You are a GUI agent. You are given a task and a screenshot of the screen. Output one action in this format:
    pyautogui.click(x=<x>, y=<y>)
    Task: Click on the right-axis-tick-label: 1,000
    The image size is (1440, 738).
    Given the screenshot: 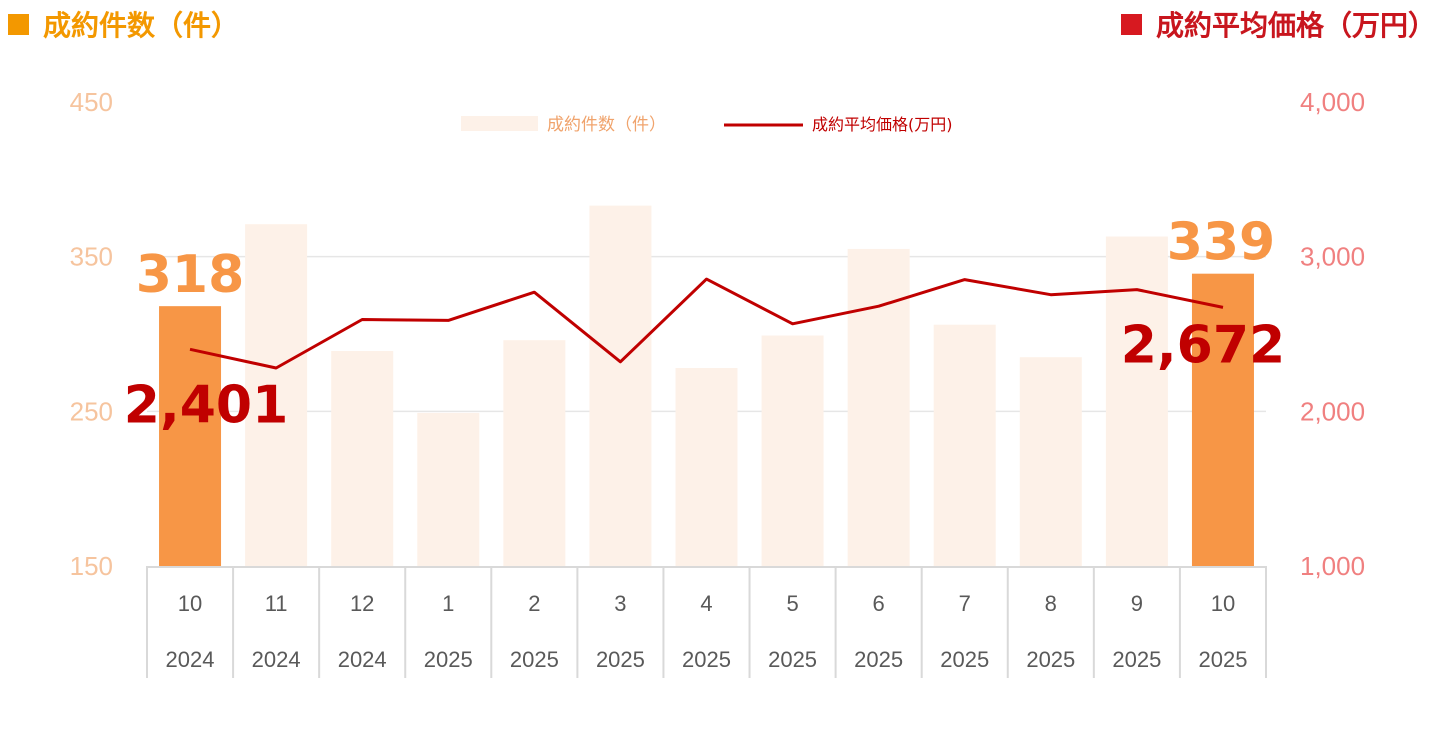 What is the action you would take?
    pyautogui.click(x=1332, y=566)
    